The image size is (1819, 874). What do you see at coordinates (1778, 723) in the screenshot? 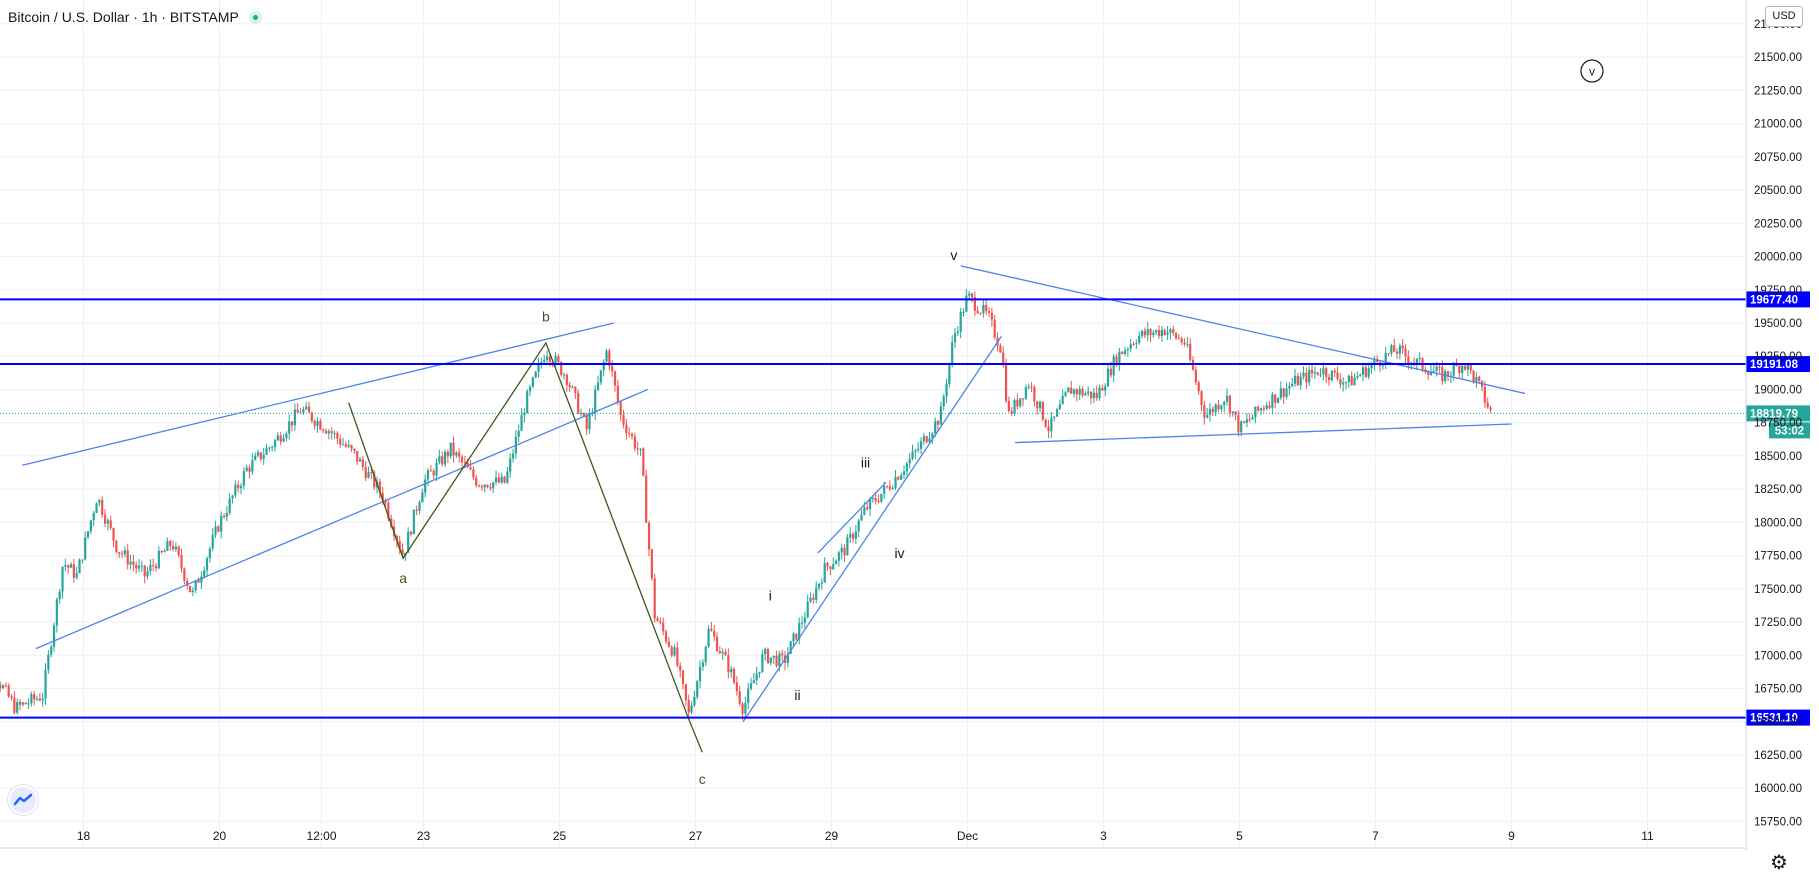
I see `y-tick-label: 16500.00` at bounding box center [1778, 723].